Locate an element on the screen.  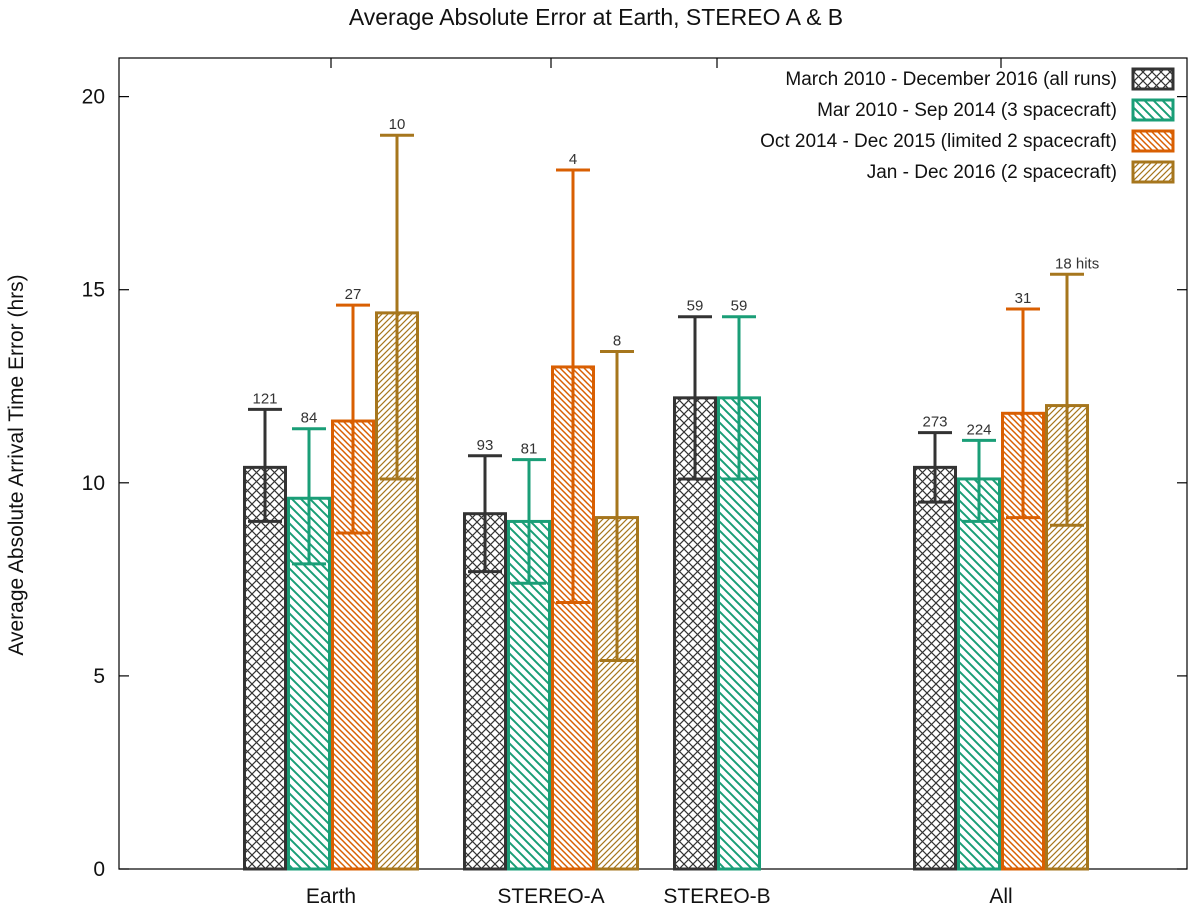
y-tick-label: 15 is located at coordinates (93, 290).